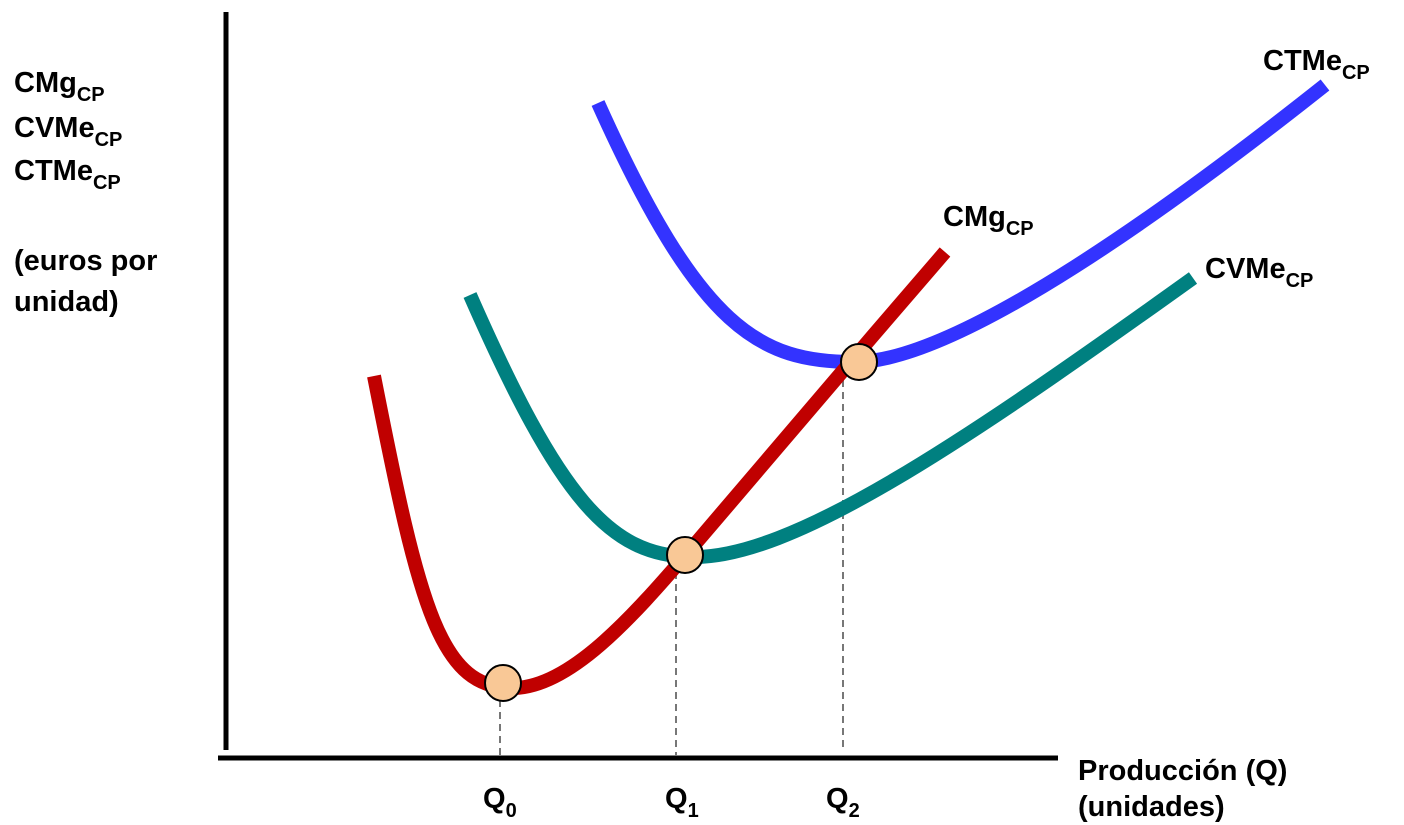 This screenshot has height=825, width=1404. What do you see at coordinates (67, 174) in the screenshot?
I see `y-axis-label-ctme: CTMeCP` at bounding box center [67, 174].